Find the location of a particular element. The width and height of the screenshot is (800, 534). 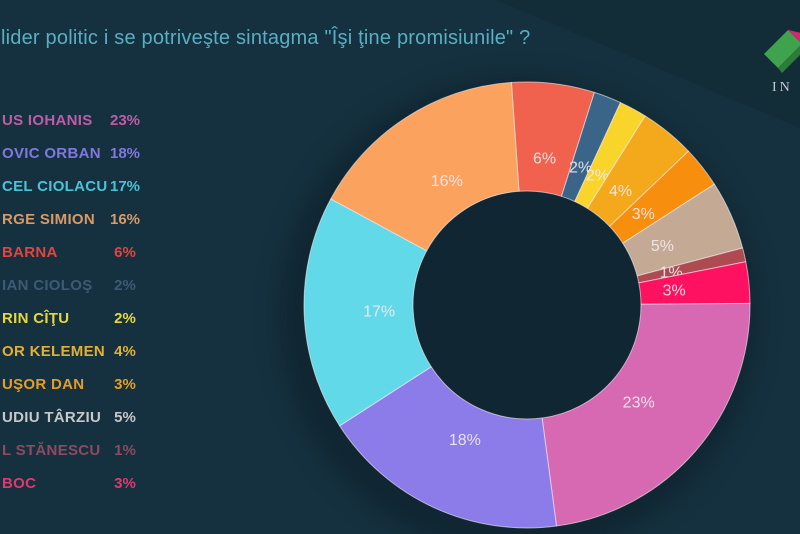

donut-slice-label: 5% is located at coordinates (662, 246).